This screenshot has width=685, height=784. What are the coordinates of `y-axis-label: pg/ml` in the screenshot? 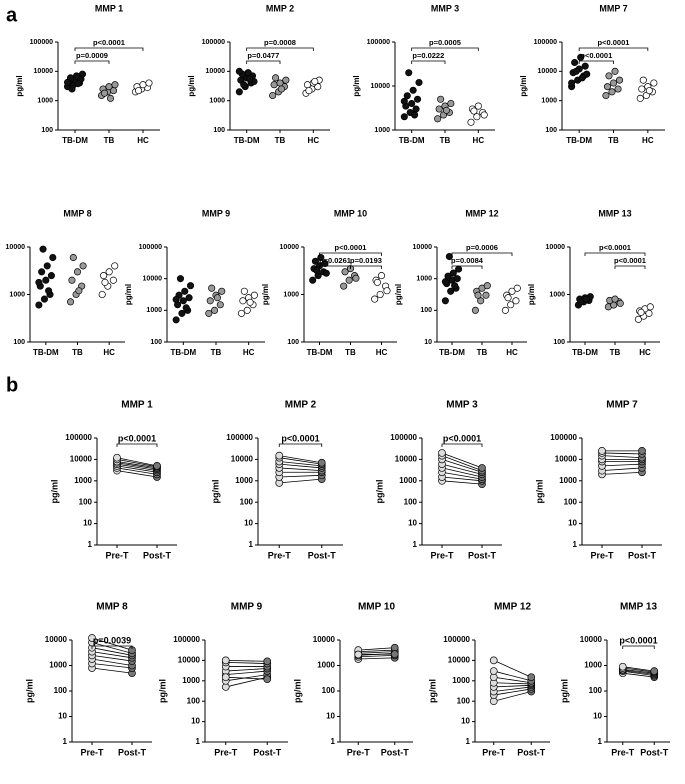 It's located at (162, 691).